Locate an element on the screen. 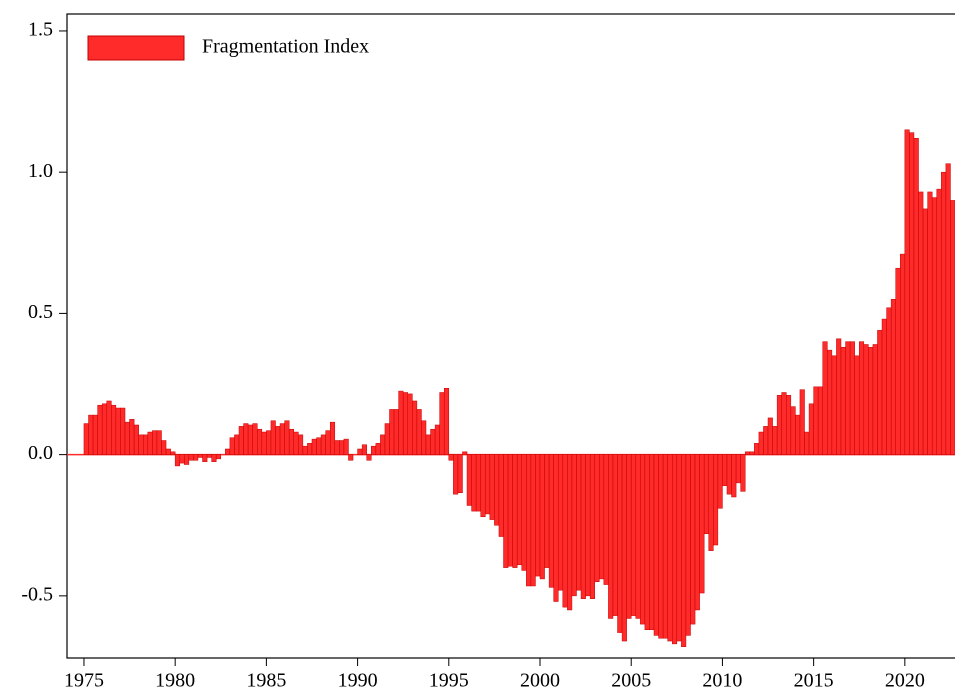 Image resolution: width=955 pixels, height=697 pixels. y-tick-label: -0.5 is located at coordinates (37, 594).